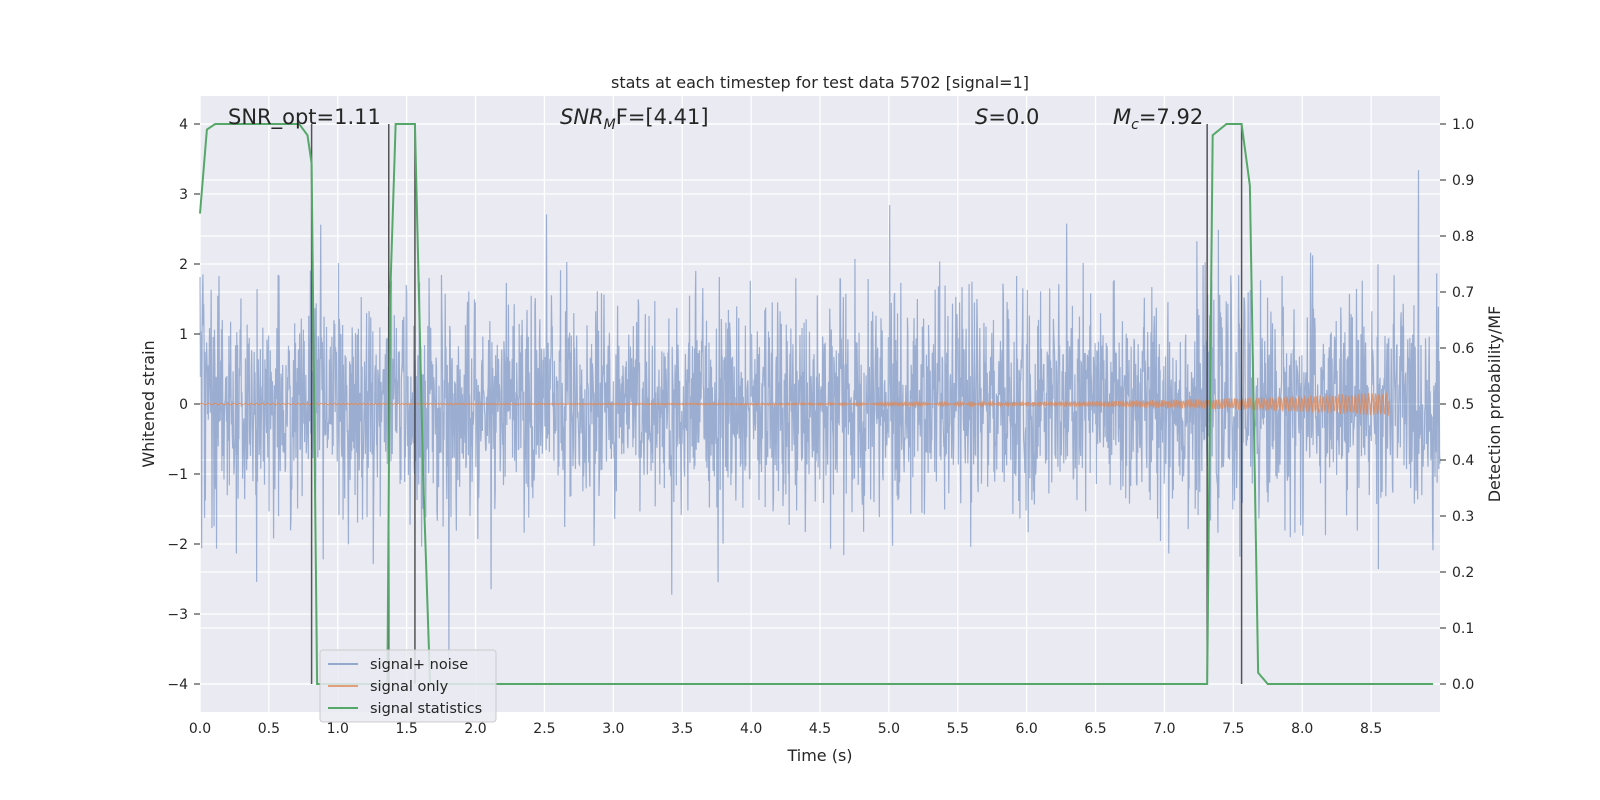 This screenshot has height=800, width=1600. What do you see at coordinates (183, 125) in the screenshot?
I see `y-tick-label: 4` at bounding box center [183, 125].